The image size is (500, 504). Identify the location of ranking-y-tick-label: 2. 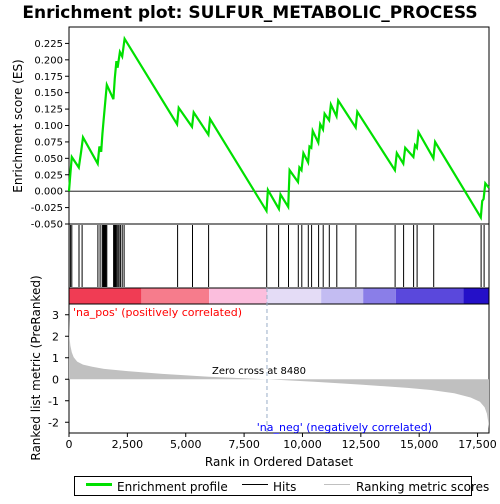
(55, 336).